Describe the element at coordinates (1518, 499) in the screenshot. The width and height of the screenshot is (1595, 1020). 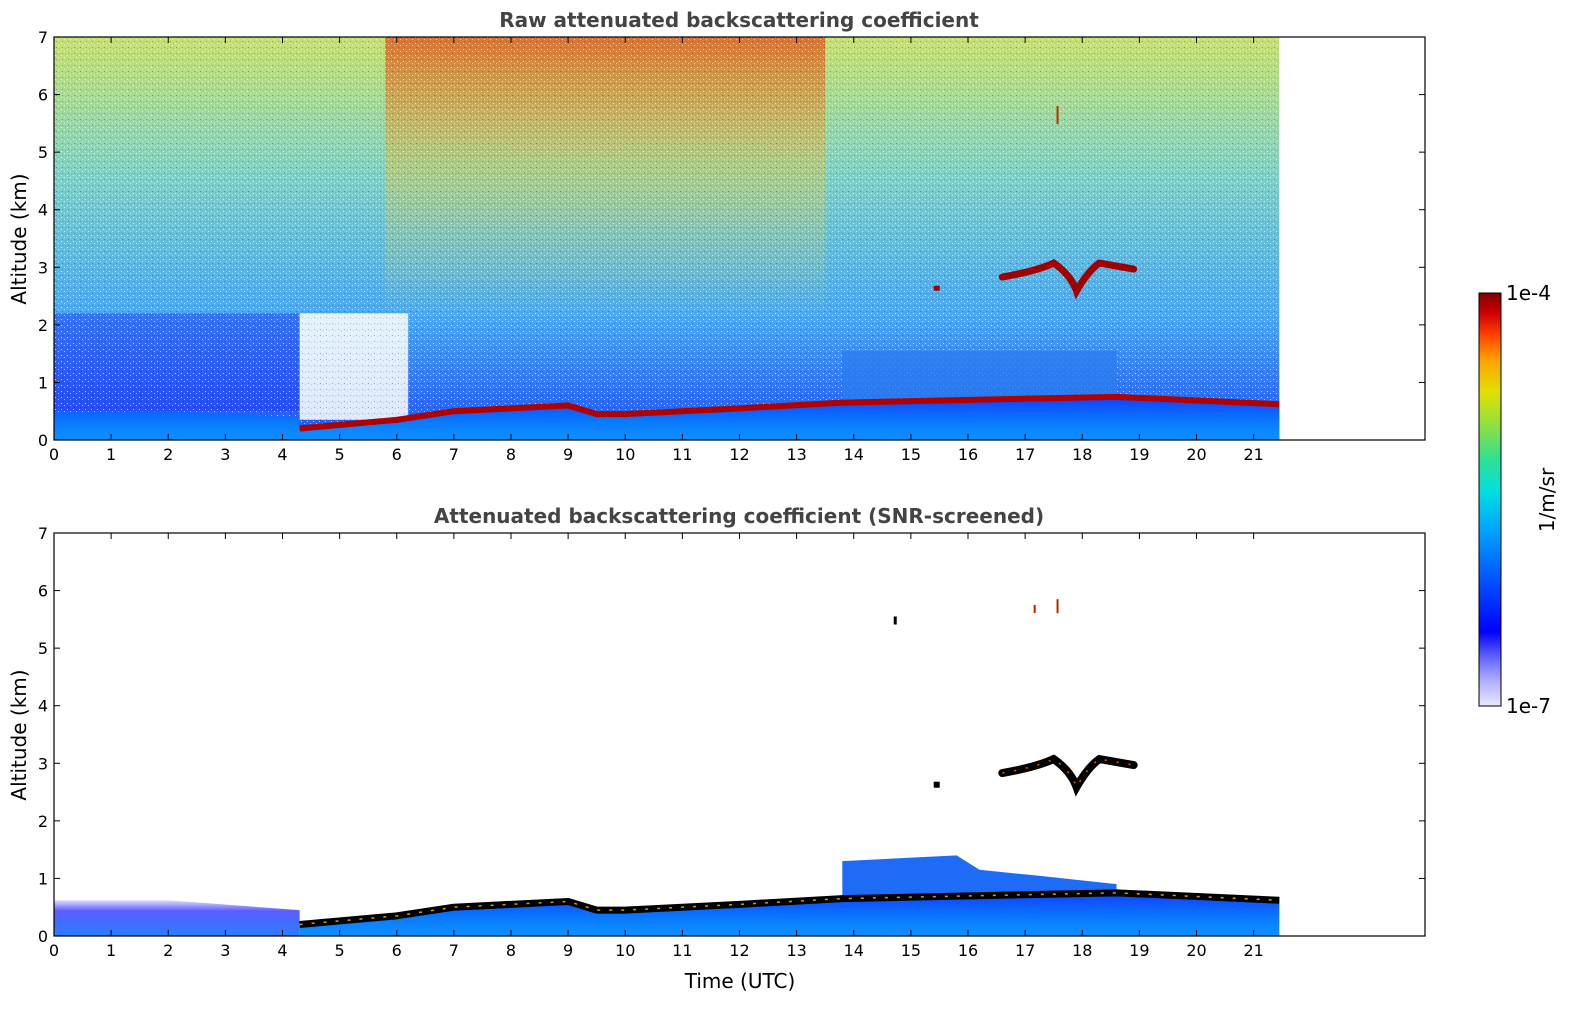
I see `colorbar: 1e-4 1e-7 1/m/sr` at that location.